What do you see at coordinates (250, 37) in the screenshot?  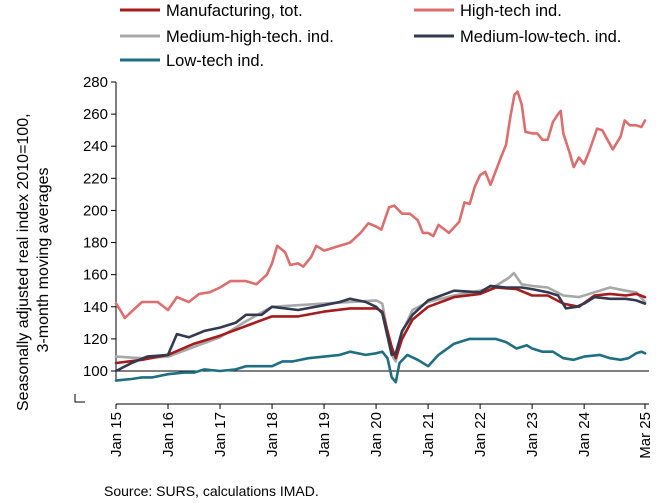 I see `legend-label: Medium-high-tech. ind.` at bounding box center [250, 37].